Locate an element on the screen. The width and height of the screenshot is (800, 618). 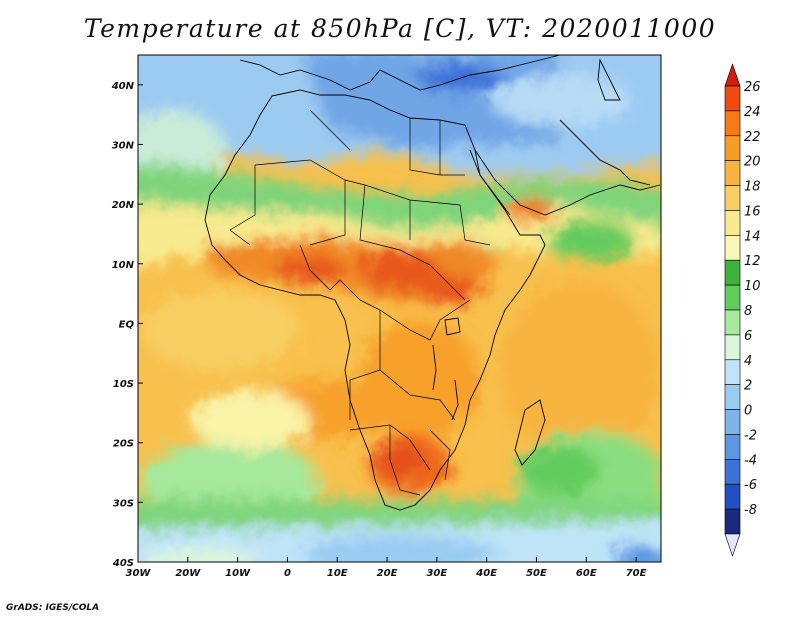
colorbar-label: 24 is located at coordinates (752, 112).